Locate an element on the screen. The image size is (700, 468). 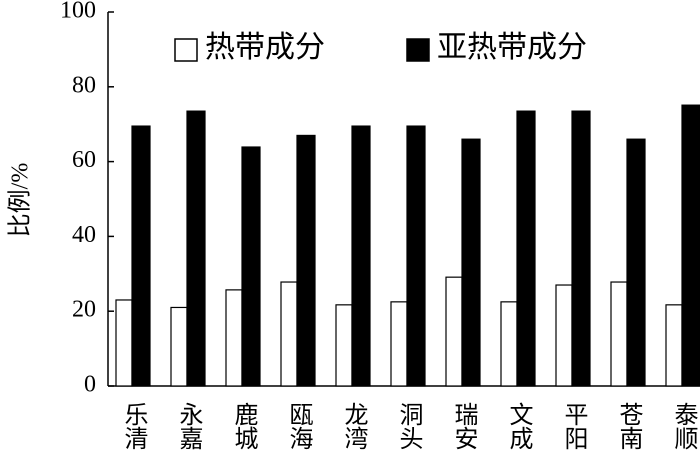
x-tick-label: 永嘉 is located at coordinates (189, 426).